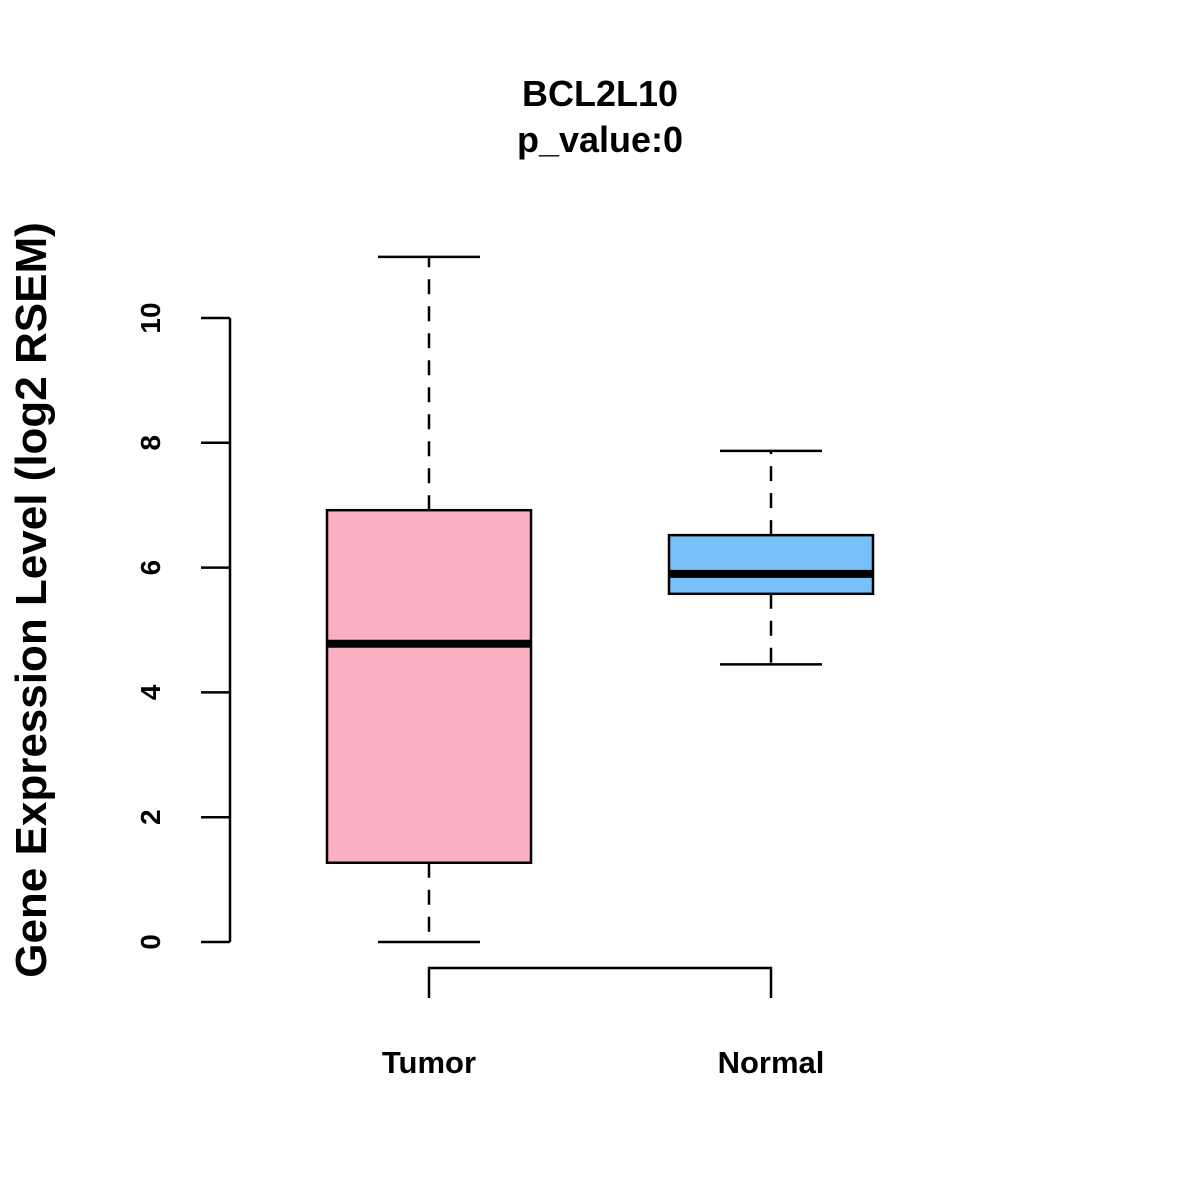 Image resolution: width=1200 pixels, height=1200 pixels. What do you see at coordinates (150, 443) in the screenshot?
I see `y-tick-label: 8` at bounding box center [150, 443].